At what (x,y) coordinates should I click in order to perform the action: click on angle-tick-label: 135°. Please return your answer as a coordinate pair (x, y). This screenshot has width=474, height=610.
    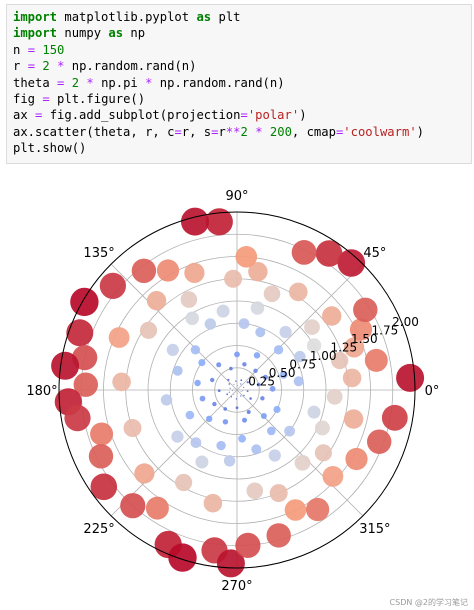
    Looking at the image, I should click on (98, 253).